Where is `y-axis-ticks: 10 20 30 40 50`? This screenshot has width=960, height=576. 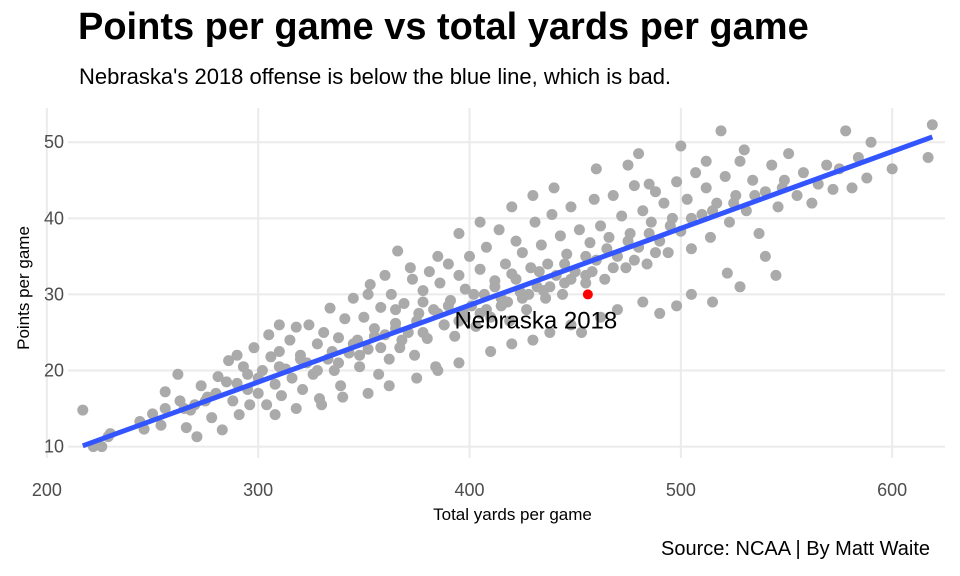
y-axis-ticks: 10 20 30 40 50 is located at coordinates (54, 294).